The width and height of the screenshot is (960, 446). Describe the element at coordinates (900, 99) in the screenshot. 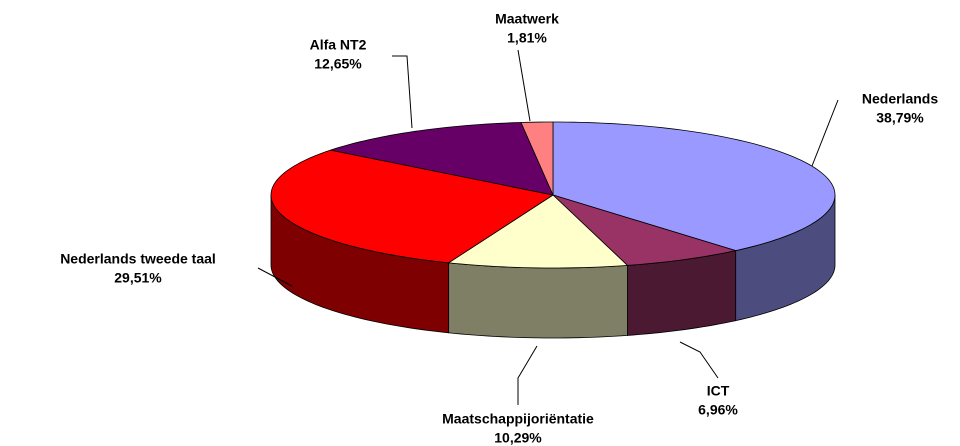

I see `slice-label: Nederlands` at that location.